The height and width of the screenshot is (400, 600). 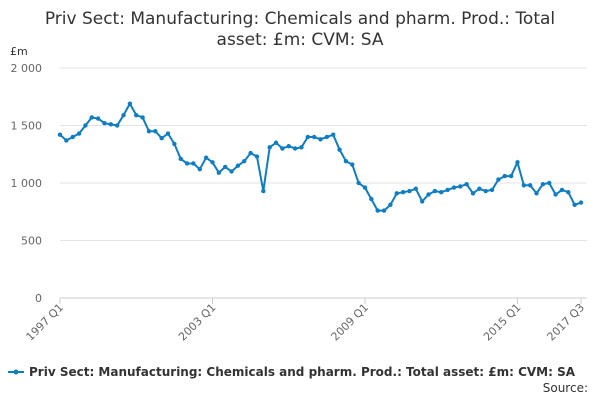 I want to click on source: Source:, so click(x=565, y=388).